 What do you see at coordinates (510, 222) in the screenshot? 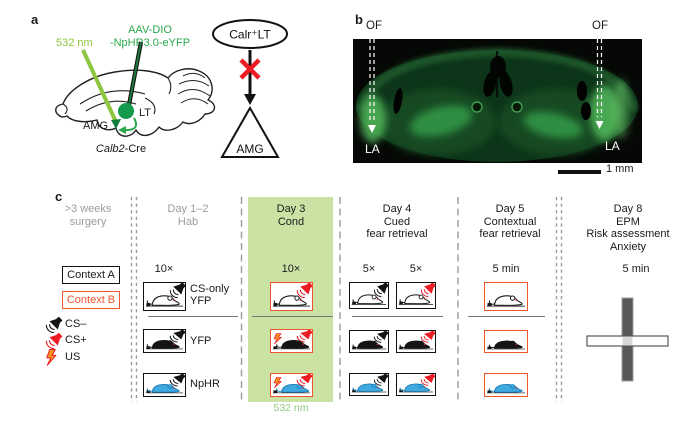
I see `phase-contextual-retrieval: Day 5 Contextual fear retrieval` at bounding box center [510, 222].